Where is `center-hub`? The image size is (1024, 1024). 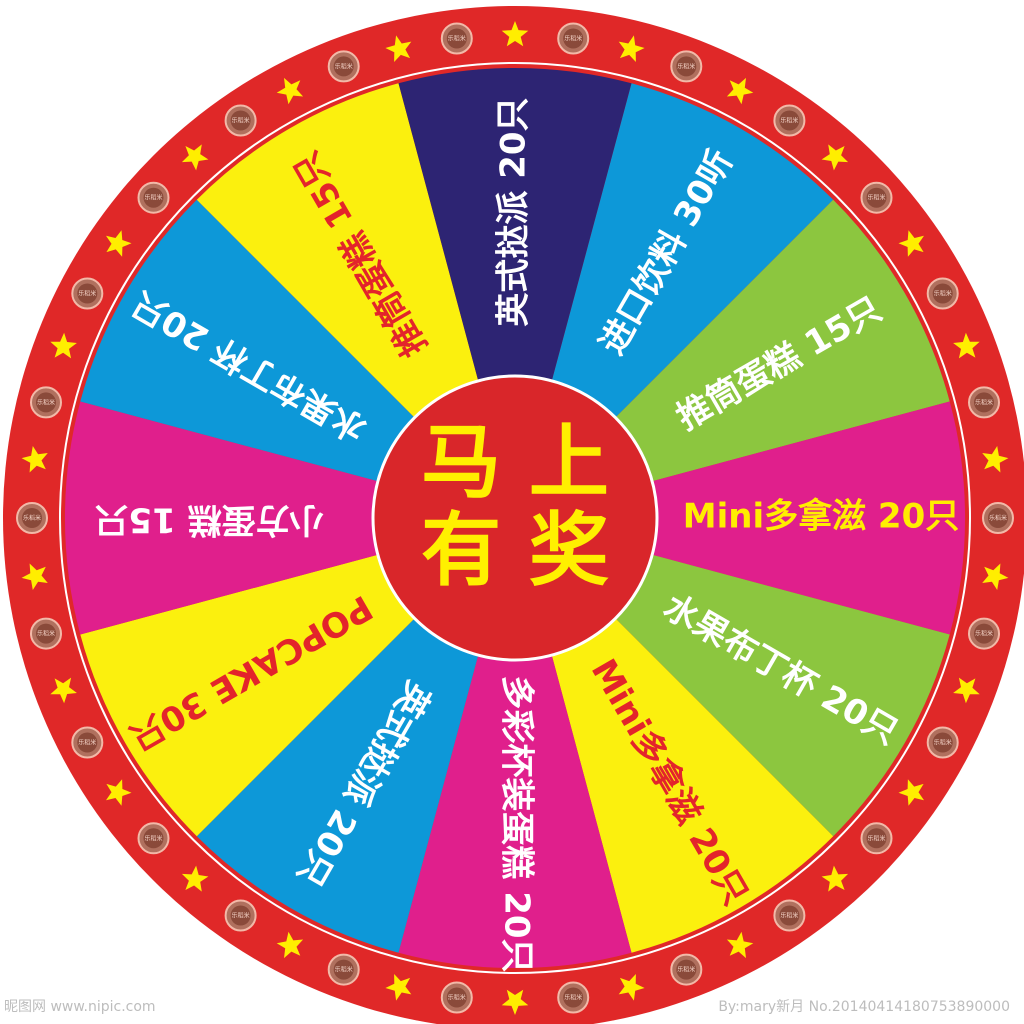
center-hub is located at coordinates (515, 518).